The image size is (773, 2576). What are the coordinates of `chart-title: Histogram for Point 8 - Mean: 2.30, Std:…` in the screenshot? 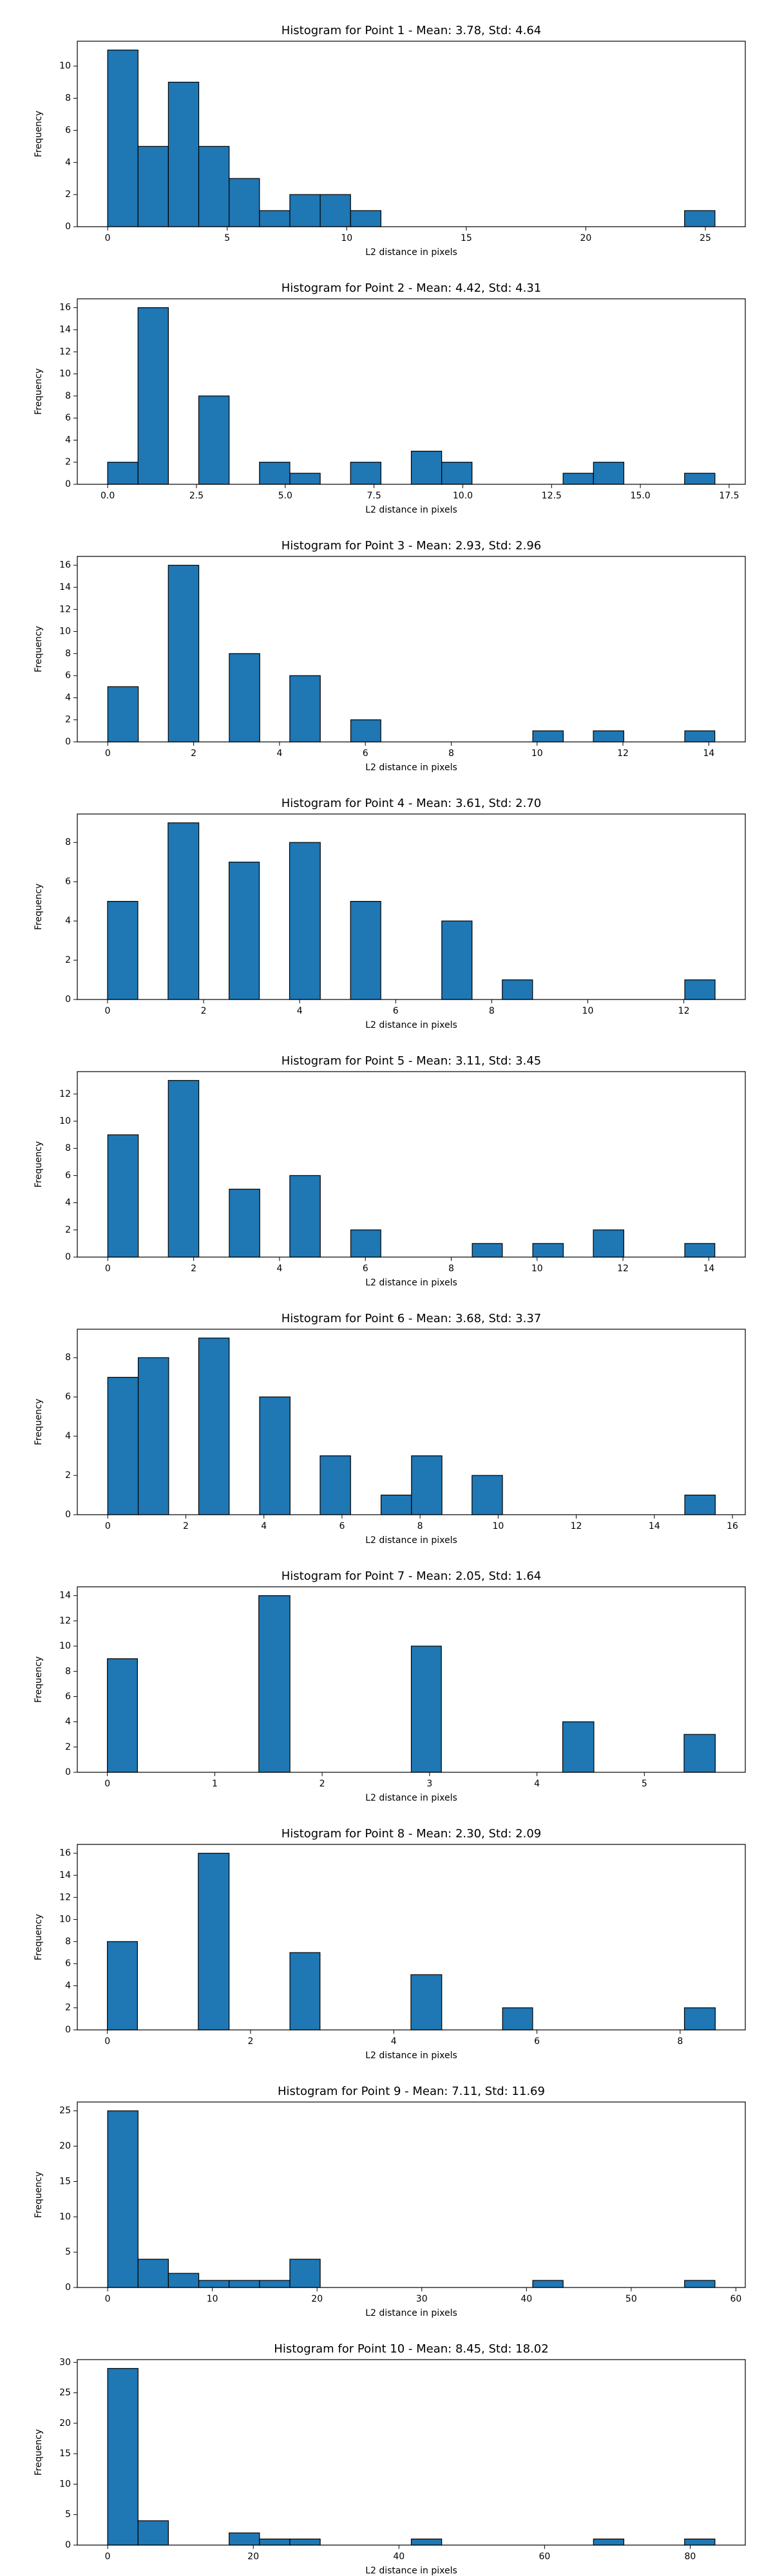 It's located at (412, 1834).